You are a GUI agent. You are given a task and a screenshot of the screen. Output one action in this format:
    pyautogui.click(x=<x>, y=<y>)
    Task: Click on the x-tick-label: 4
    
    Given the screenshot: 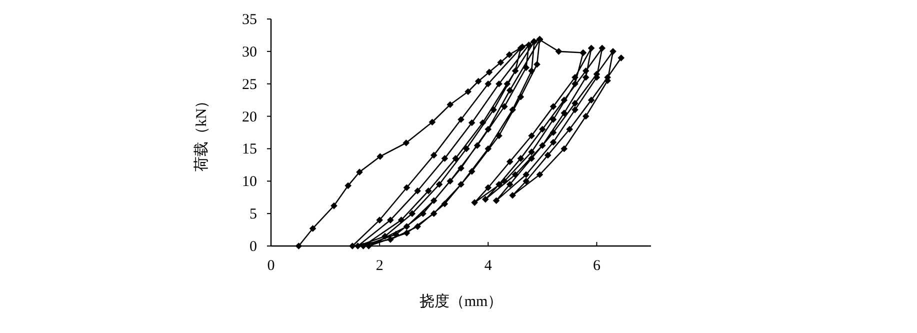 What is the action you would take?
    pyautogui.click(x=488, y=266)
    